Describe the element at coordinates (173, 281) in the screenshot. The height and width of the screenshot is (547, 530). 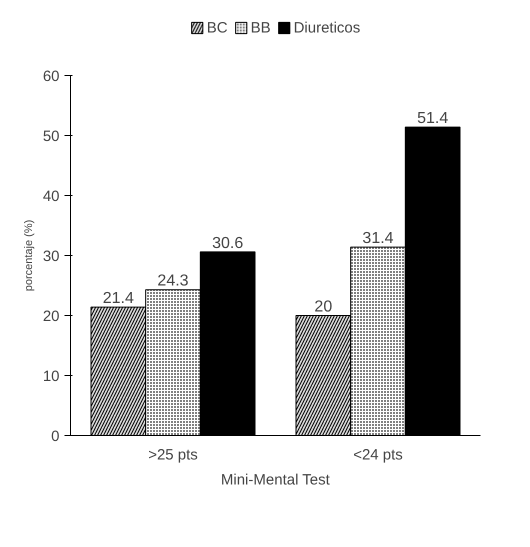
I see `data-label: 24.3` at that location.